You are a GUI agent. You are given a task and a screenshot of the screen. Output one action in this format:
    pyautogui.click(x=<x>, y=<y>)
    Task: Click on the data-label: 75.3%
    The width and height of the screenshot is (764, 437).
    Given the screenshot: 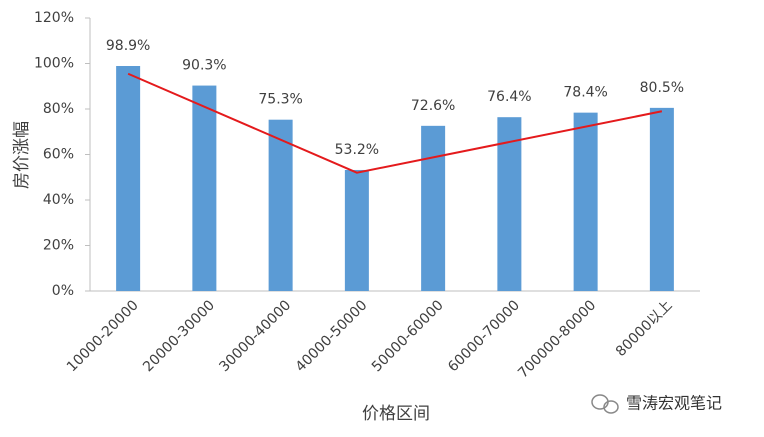 What is the action you would take?
    pyautogui.click(x=280, y=100)
    